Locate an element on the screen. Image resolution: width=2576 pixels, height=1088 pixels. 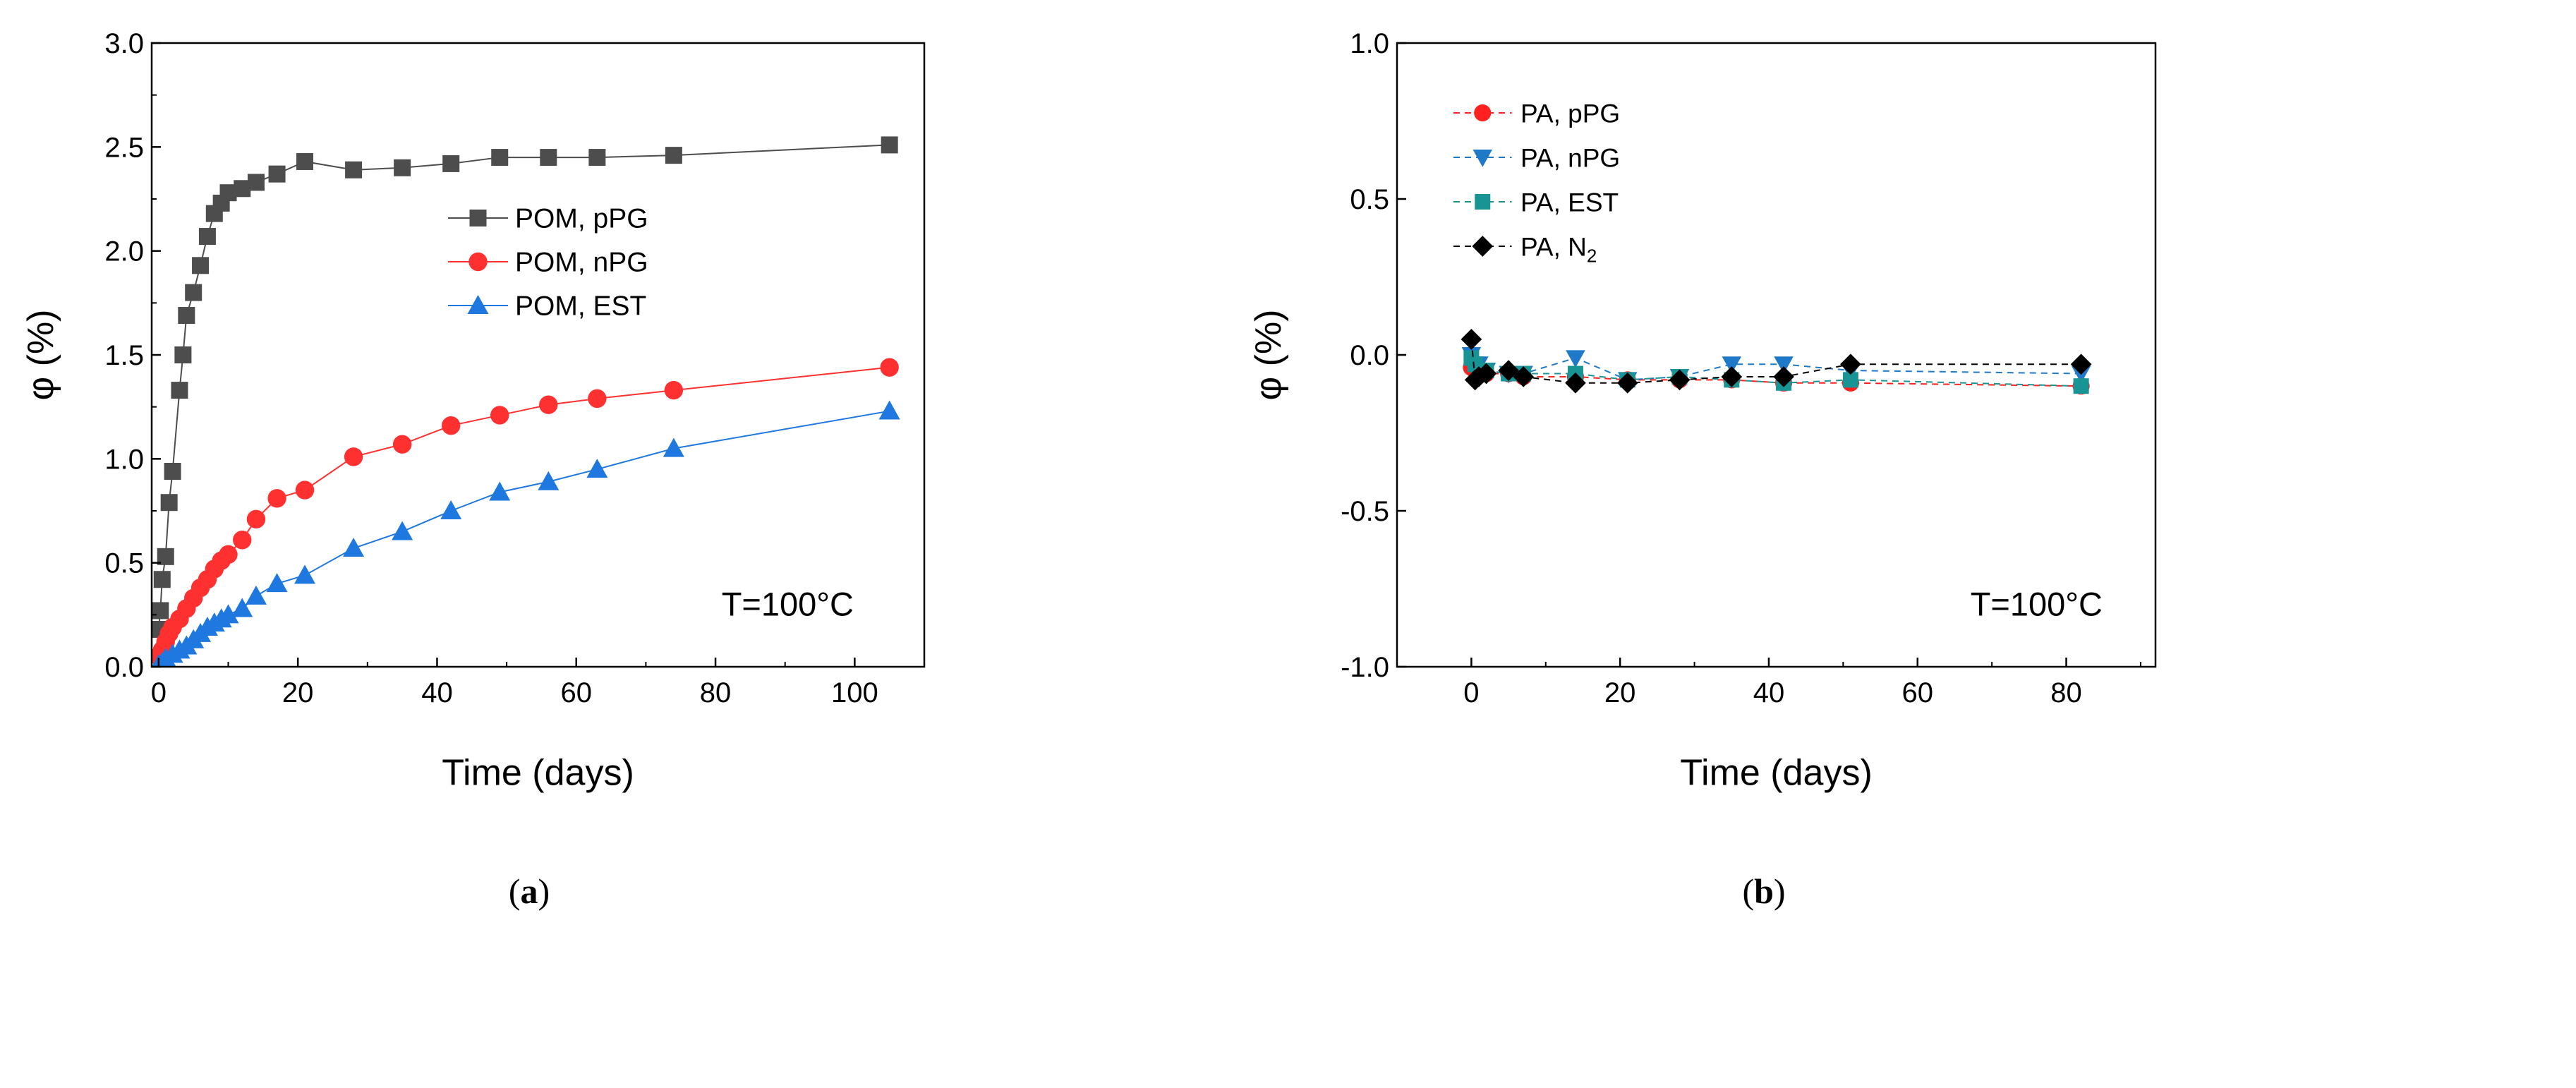
y-tick-label-a: 2.5 is located at coordinates (124, 147).